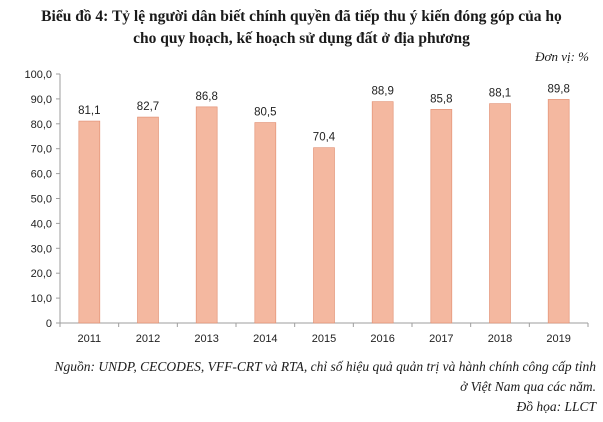  What do you see at coordinates (90, 339) in the screenshot?
I see `x-tick-label-2011: 2011` at bounding box center [90, 339].